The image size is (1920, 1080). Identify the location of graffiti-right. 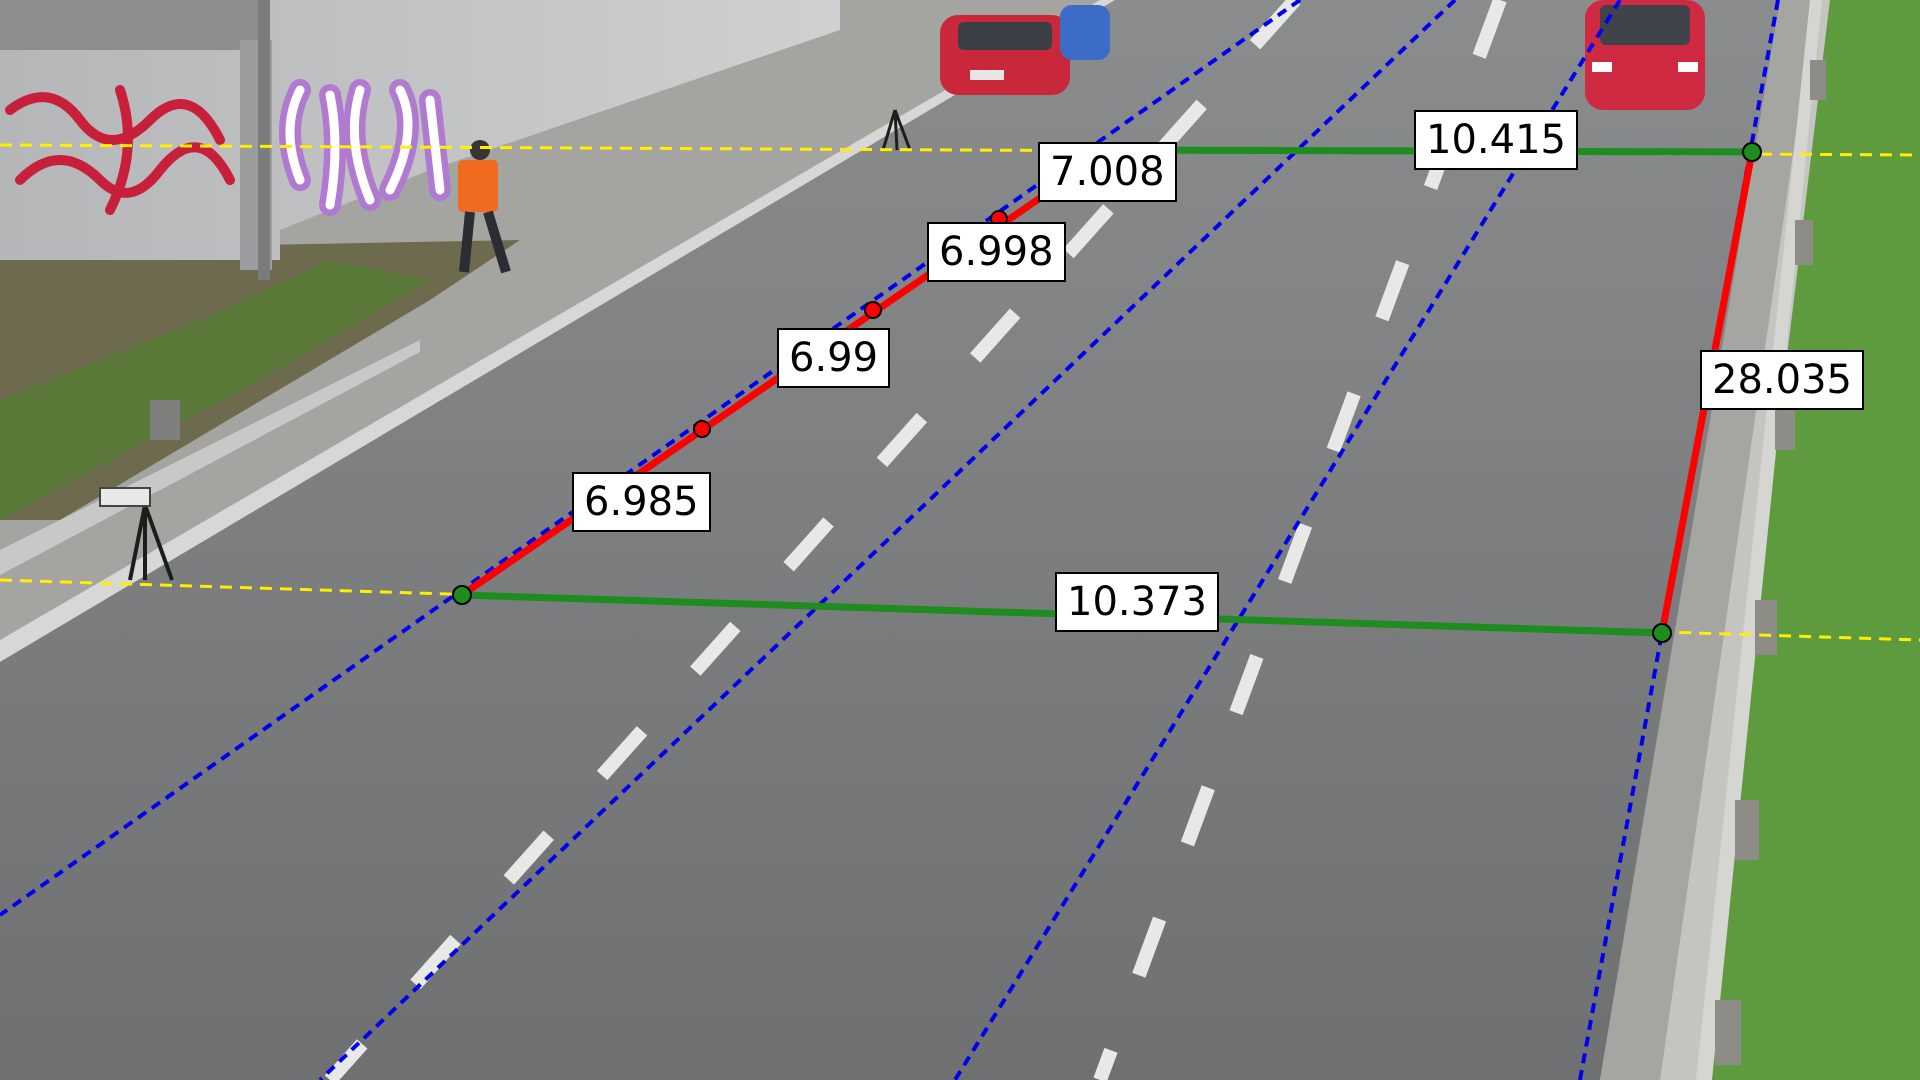
(365, 147).